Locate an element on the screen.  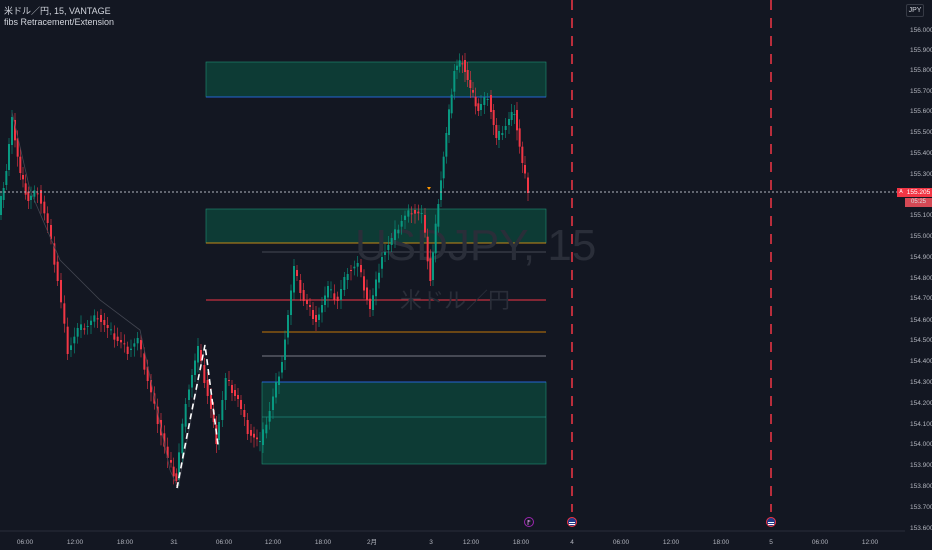
price-axis-label: 153.700 is located at coordinates (921, 507).